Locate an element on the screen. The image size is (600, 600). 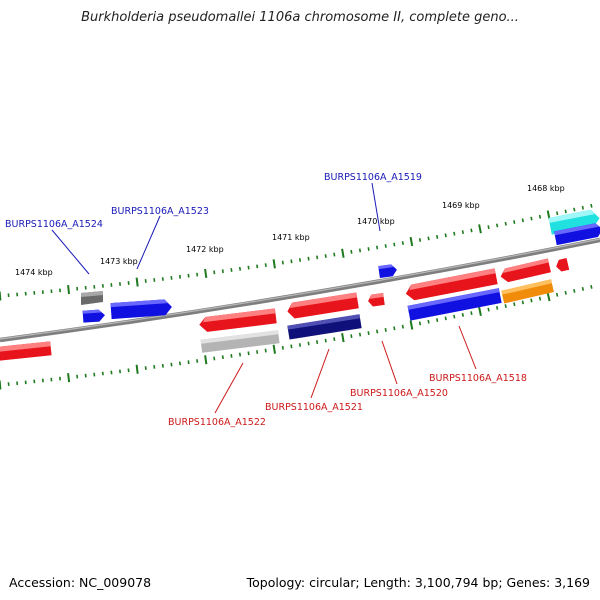
gene-orange is located at coordinates (527, 291).